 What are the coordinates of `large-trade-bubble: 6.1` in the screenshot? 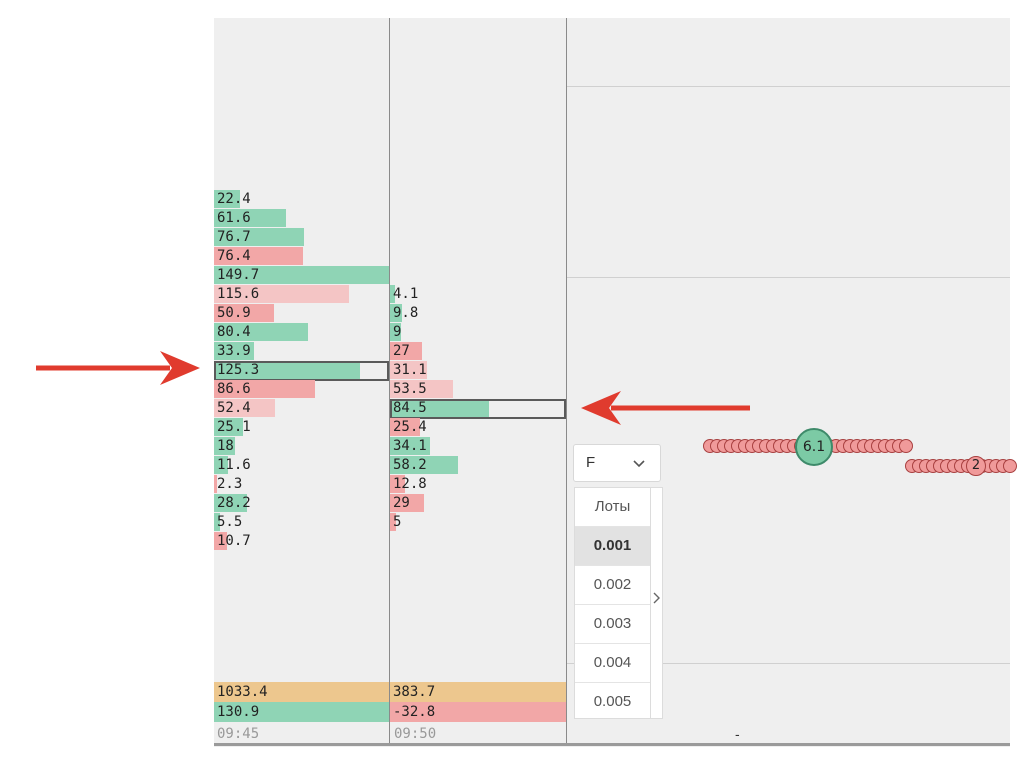 It's located at (814, 447).